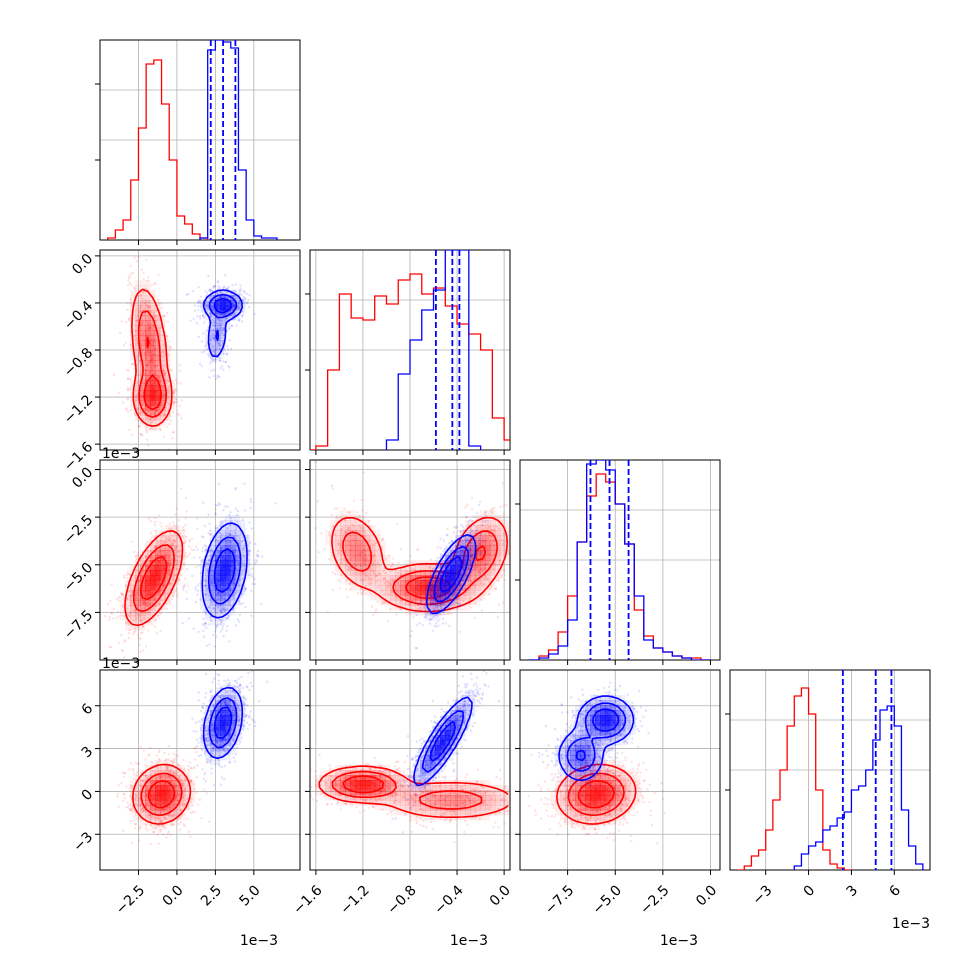 This screenshot has height=975, width=970. I want to click on density-red-fill, so click(162, 795).